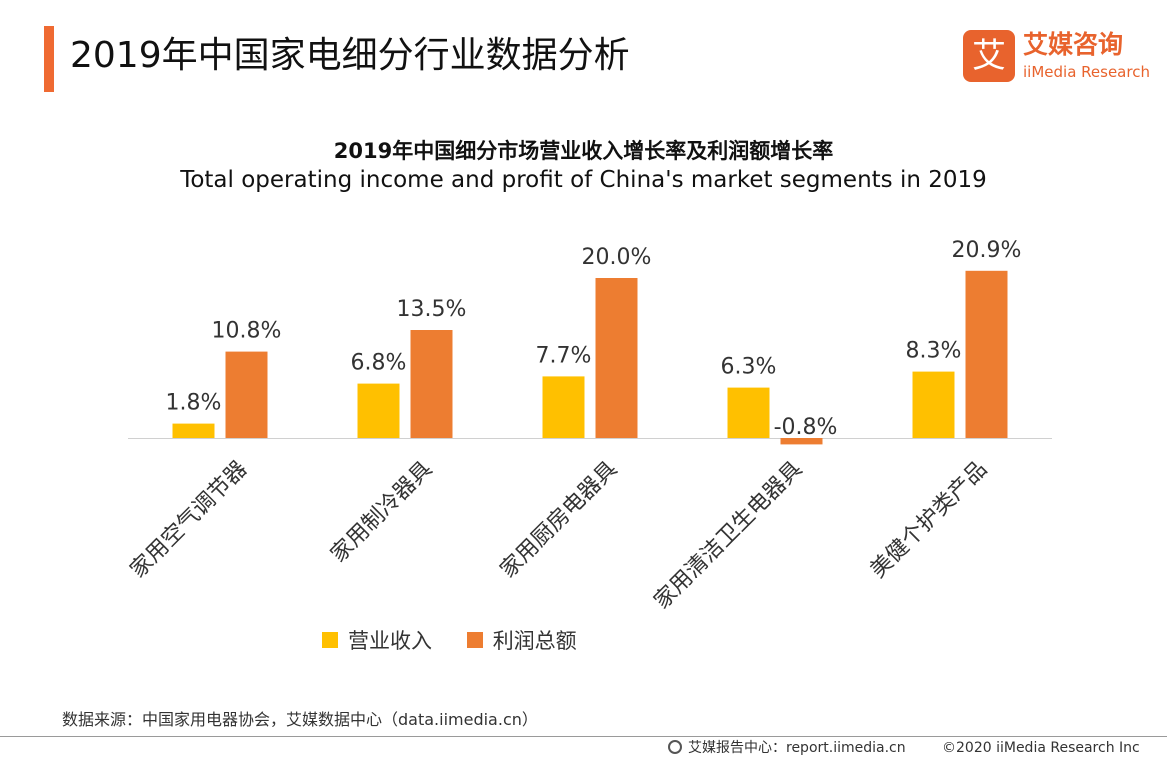 Image resolution: width=1167 pixels, height=759 pixels. Describe the element at coordinates (350, 55) in the screenshot. I see `page-title: 2019年中国家电细分行业数据分析` at that location.